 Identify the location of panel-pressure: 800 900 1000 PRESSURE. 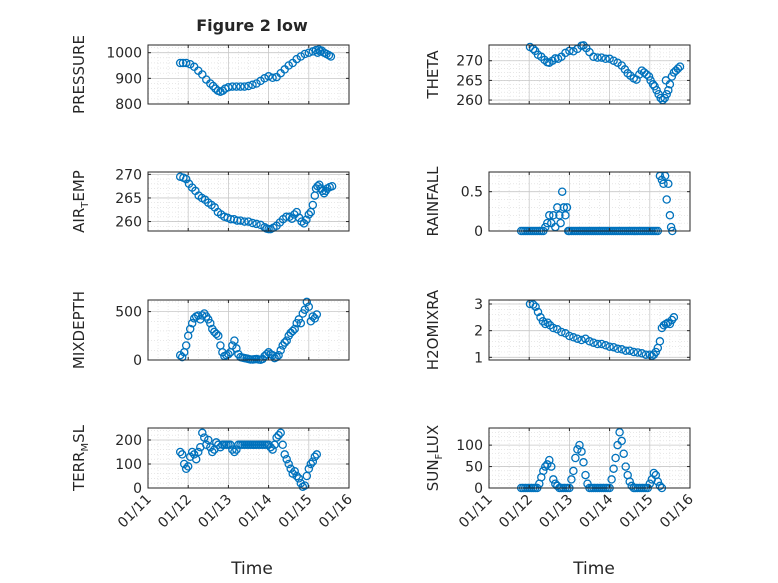
(210, 74).